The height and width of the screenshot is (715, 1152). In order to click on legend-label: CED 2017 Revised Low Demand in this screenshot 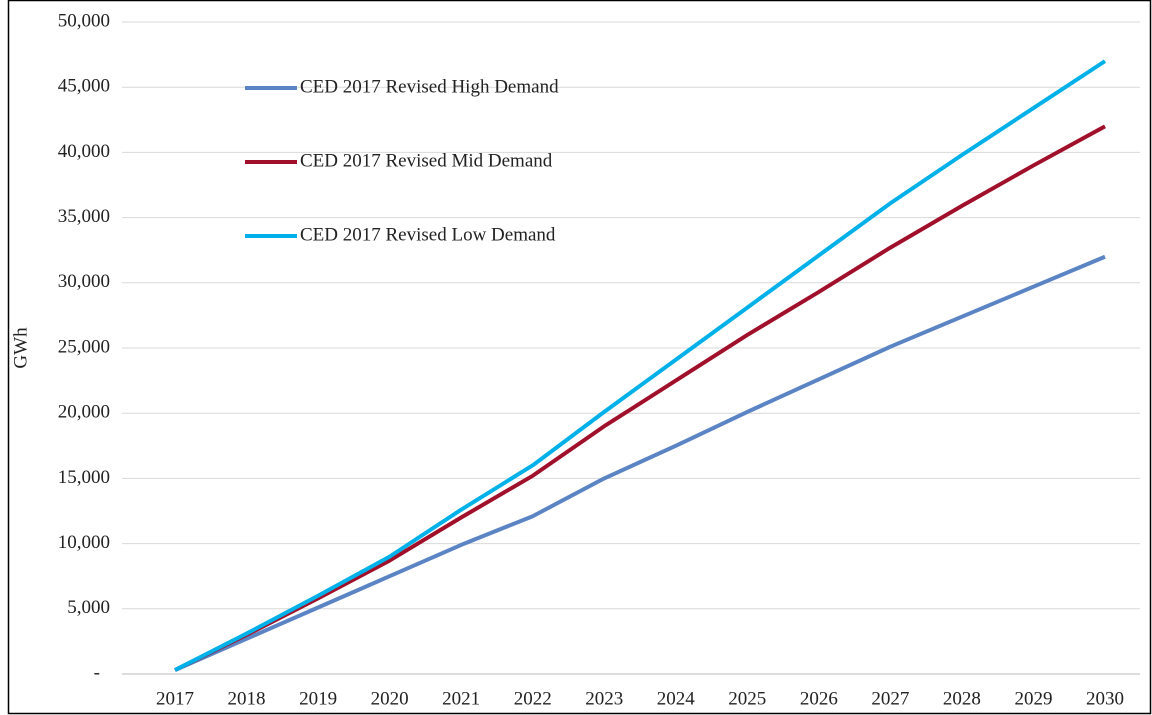, I will do `click(428, 234)`.